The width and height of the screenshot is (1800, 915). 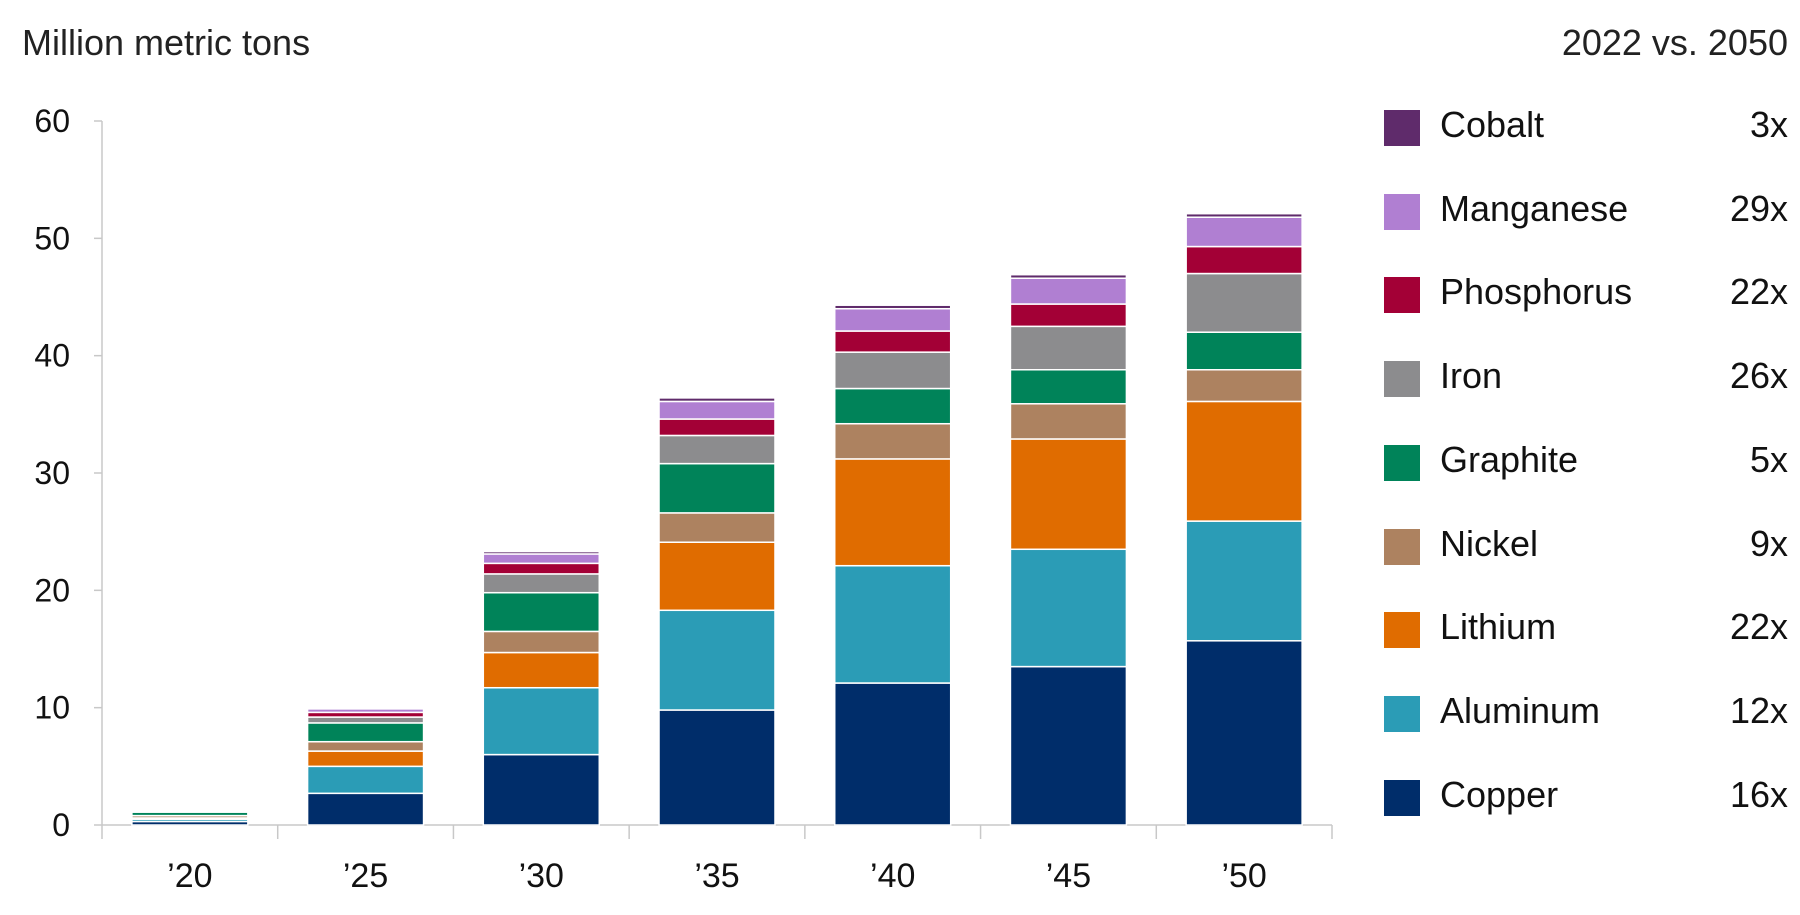 What do you see at coordinates (1586, 798) in the screenshot?
I see `legend-item-copper: Copper 16x` at bounding box center [1586, 798].